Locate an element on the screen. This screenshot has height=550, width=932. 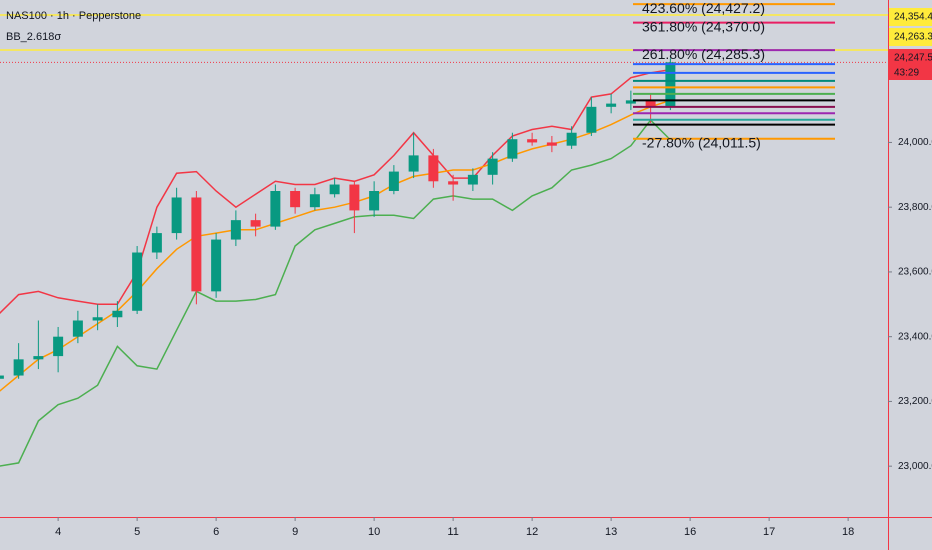
fib-label: 423.60% (24,427.2) is located at coordinates (703, 8).